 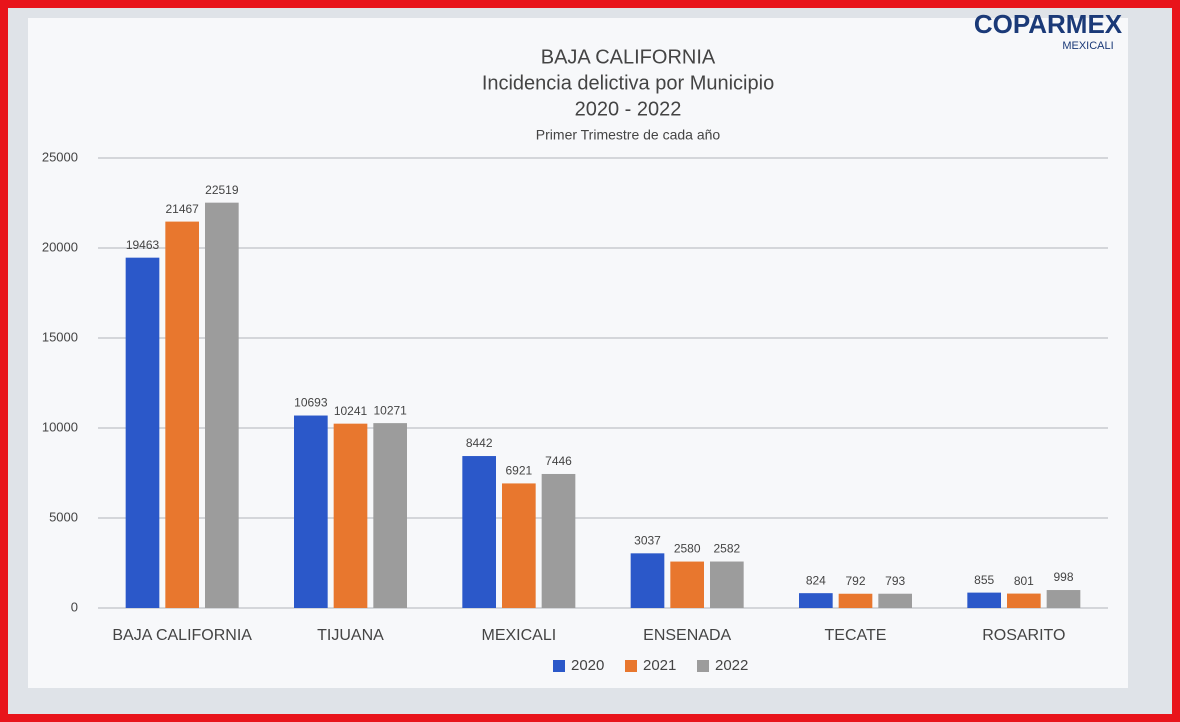 What do you see at coordinates (647, 541) in the screenshot?
I see `value-label: 3037` at bounding box center [647, 541].